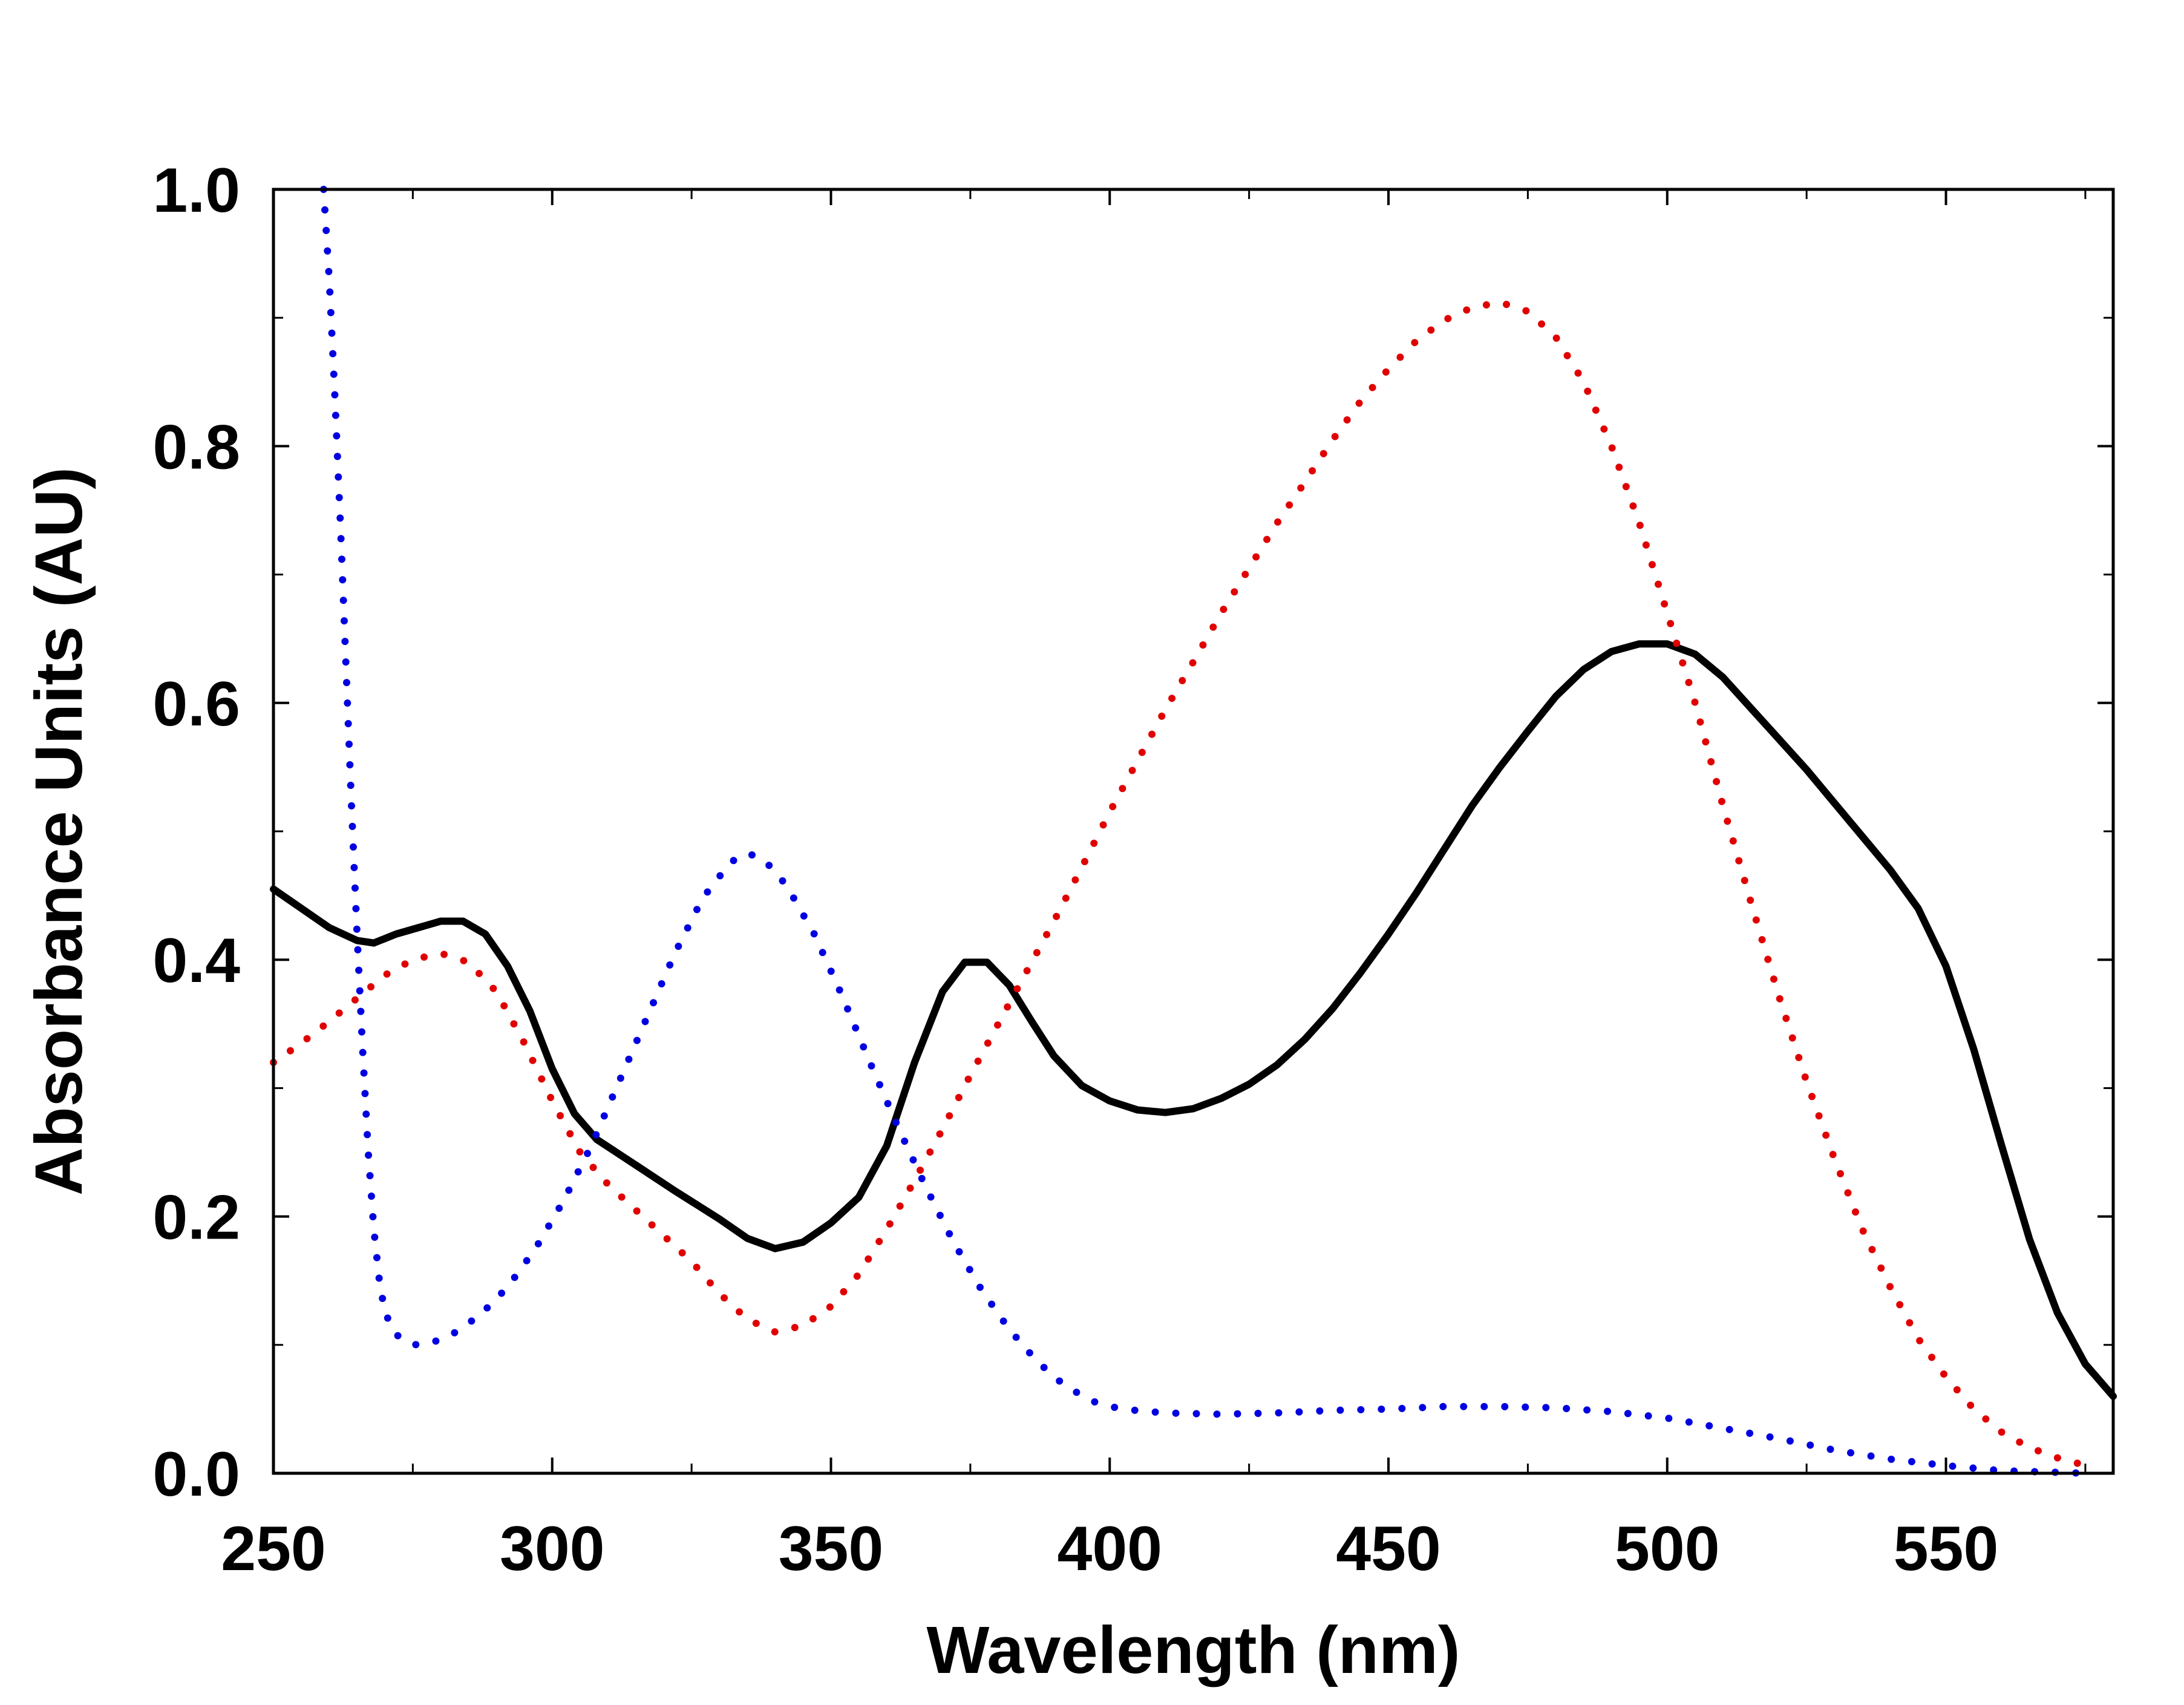 The image size is (2184, 1705). Describe the element at coordinates (1946, 1549) in the screenshot. I see `x-tick-label: 550` at that location.